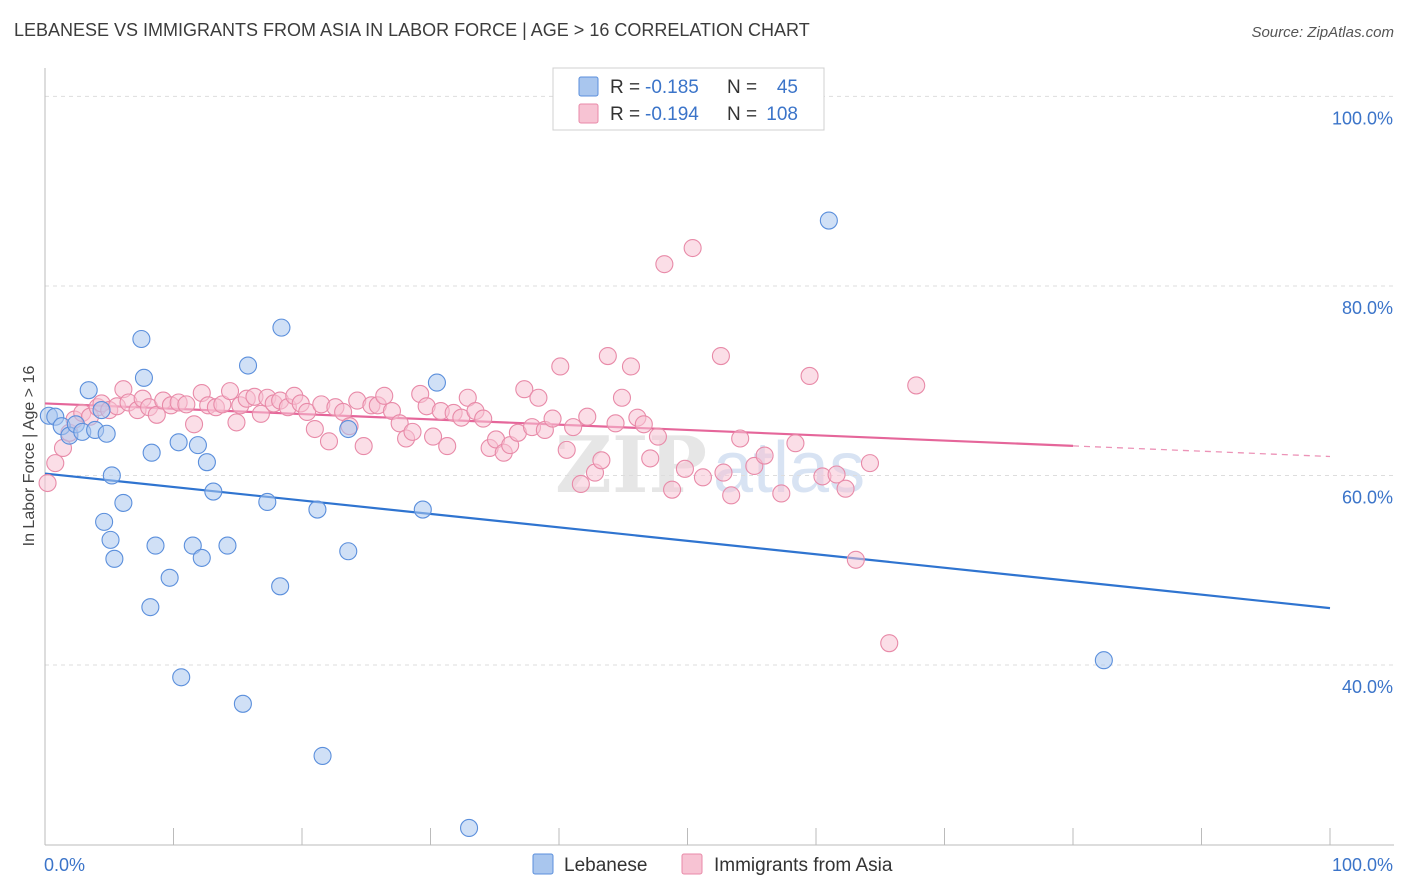 This screenshot has height=892, width=1406. What do you see at coordinates (752, 836) in the screenshot?
I see `x-ticks` at bounding box center [752, 836].